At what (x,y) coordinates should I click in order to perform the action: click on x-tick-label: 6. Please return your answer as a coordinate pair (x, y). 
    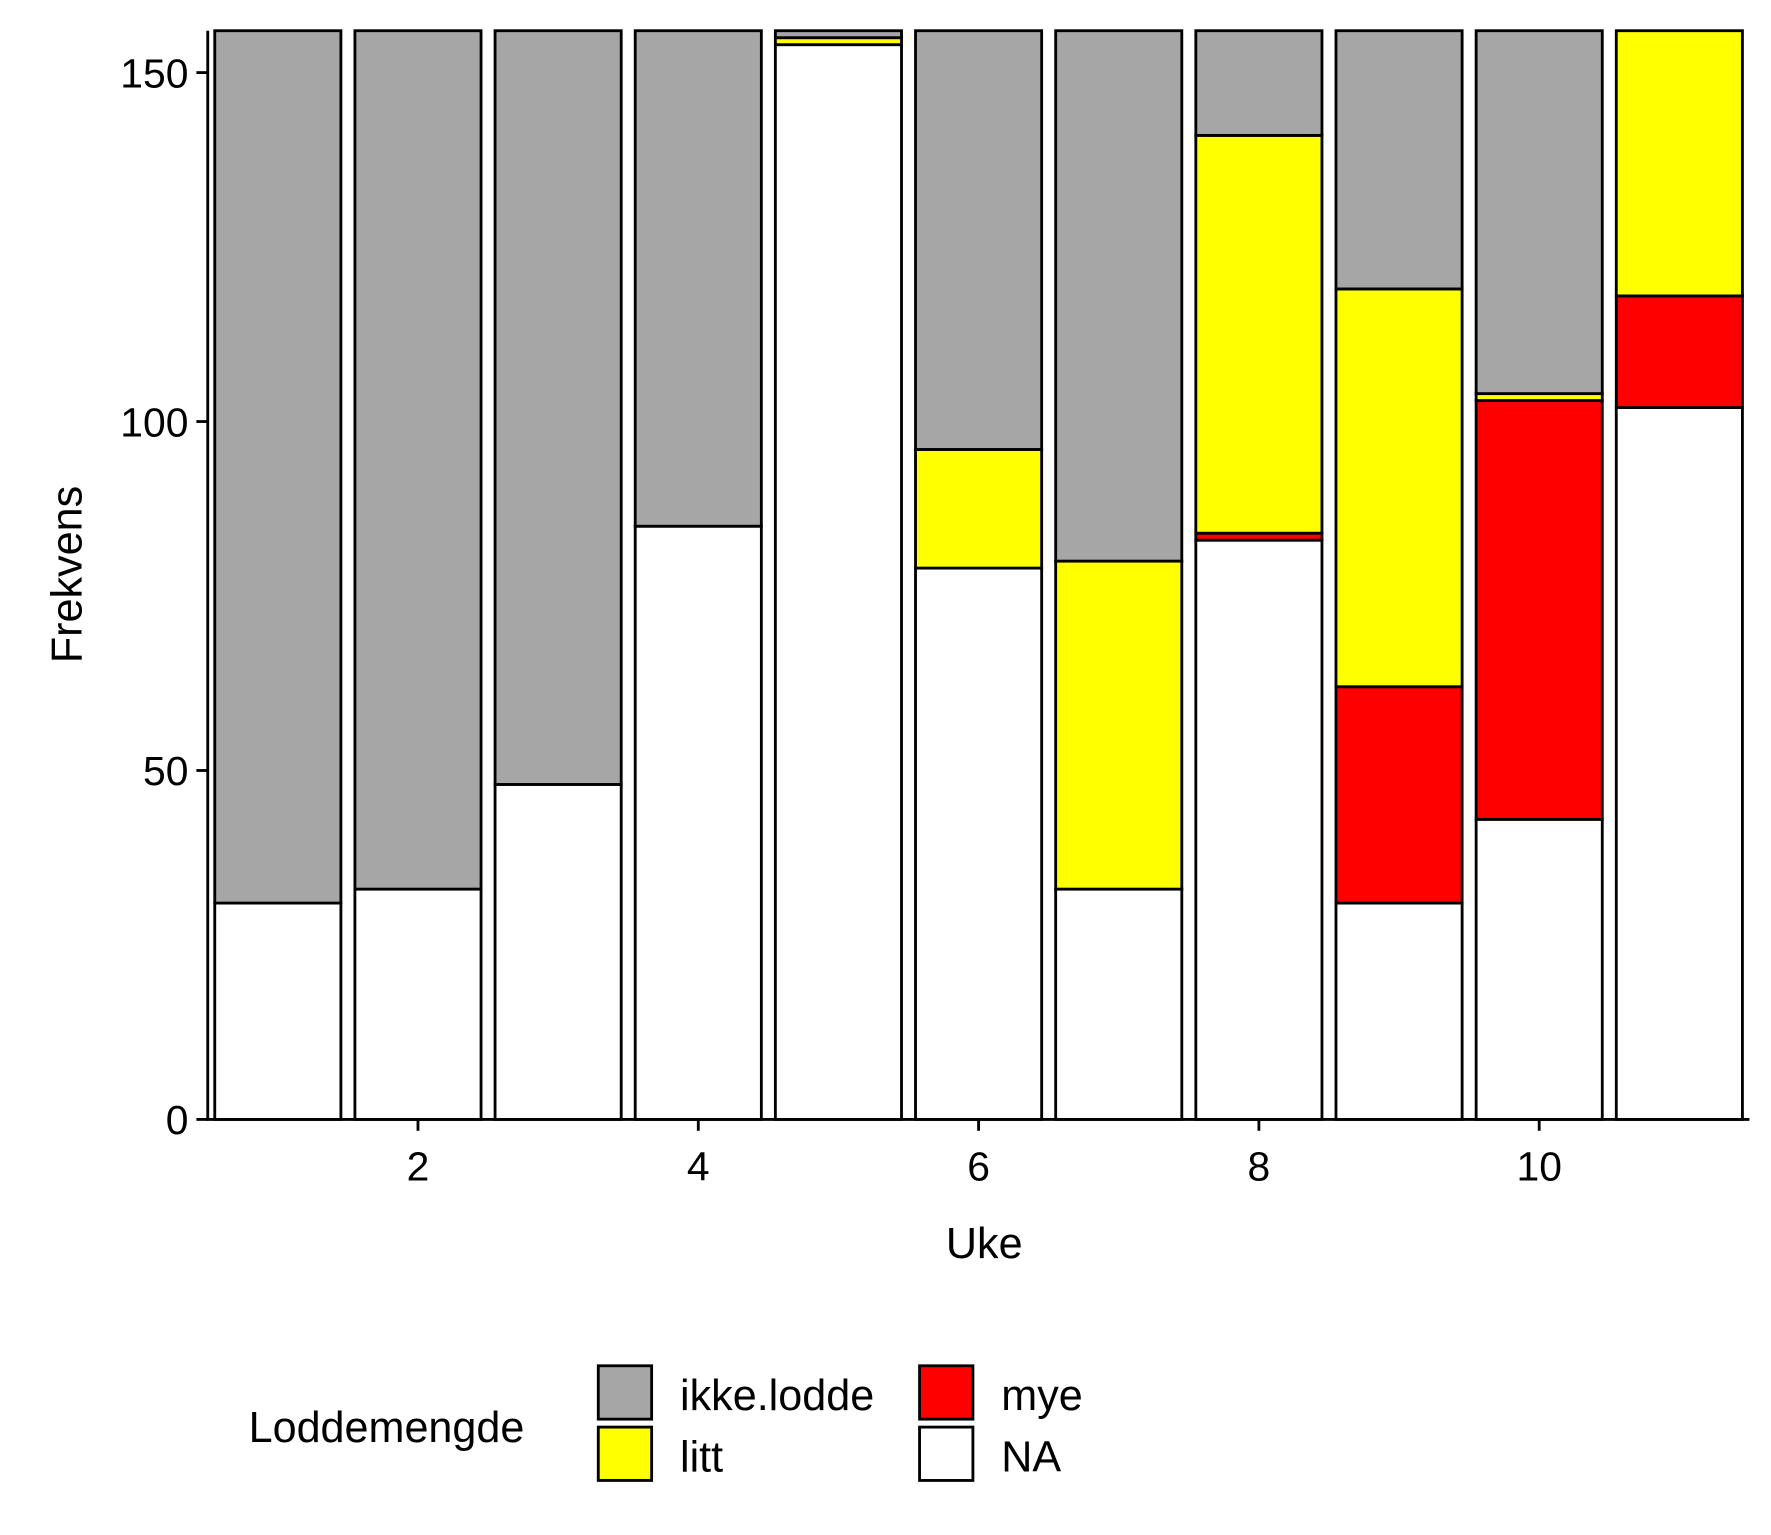
    Looking at the image, I should click on (978, 1167).